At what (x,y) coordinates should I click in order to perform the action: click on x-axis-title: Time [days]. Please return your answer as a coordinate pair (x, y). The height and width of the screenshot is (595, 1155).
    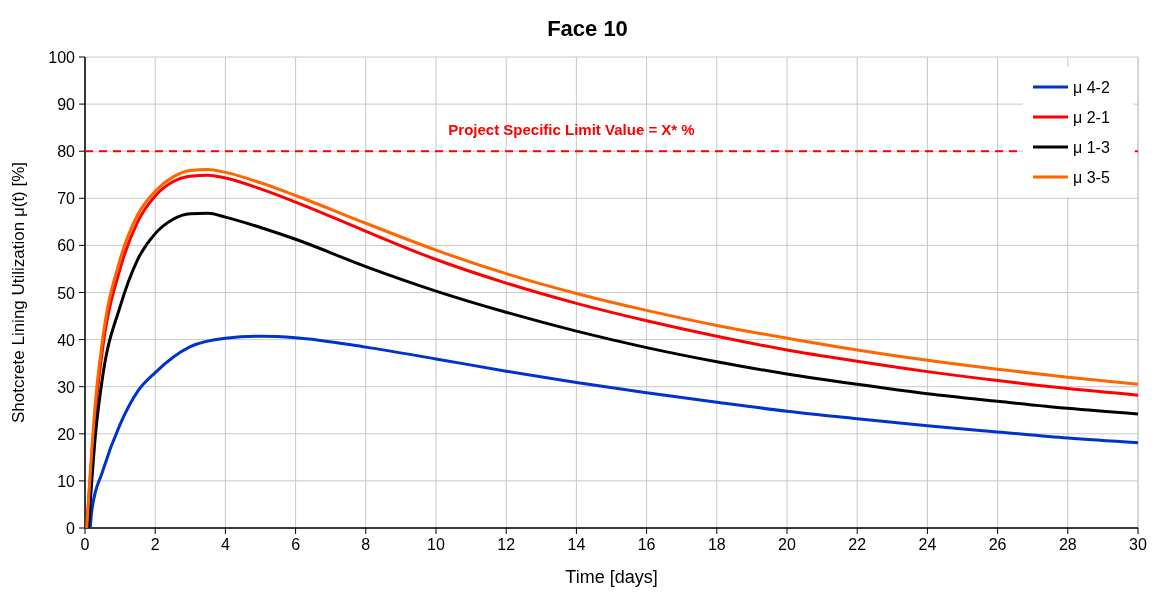
    Looking at the image, I should click on (611, 577).